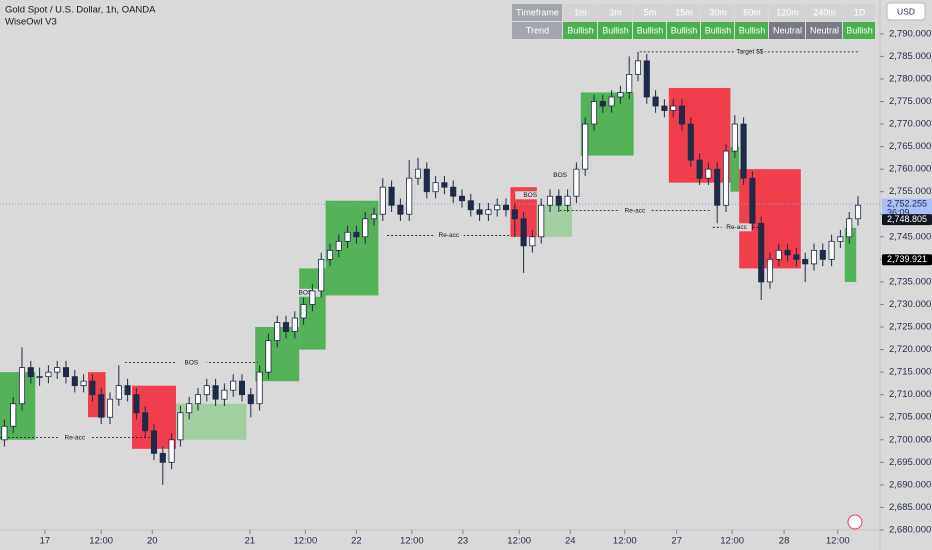  I want to click on y-tick-label: 2,785.000, so click(910, 56).